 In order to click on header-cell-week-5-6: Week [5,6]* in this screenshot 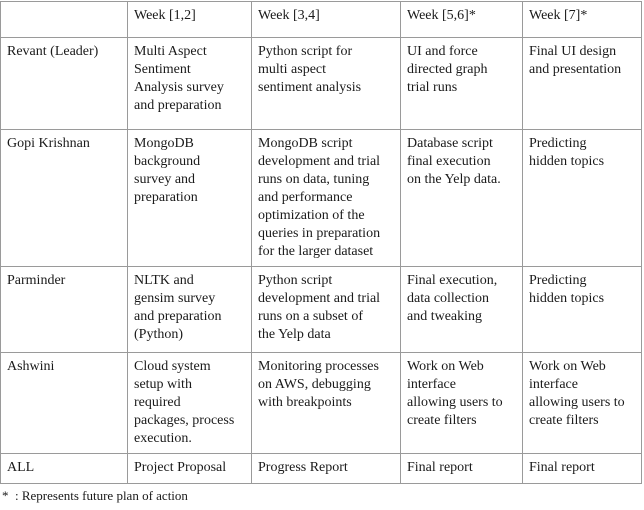, I will do `click(461, 19)`.